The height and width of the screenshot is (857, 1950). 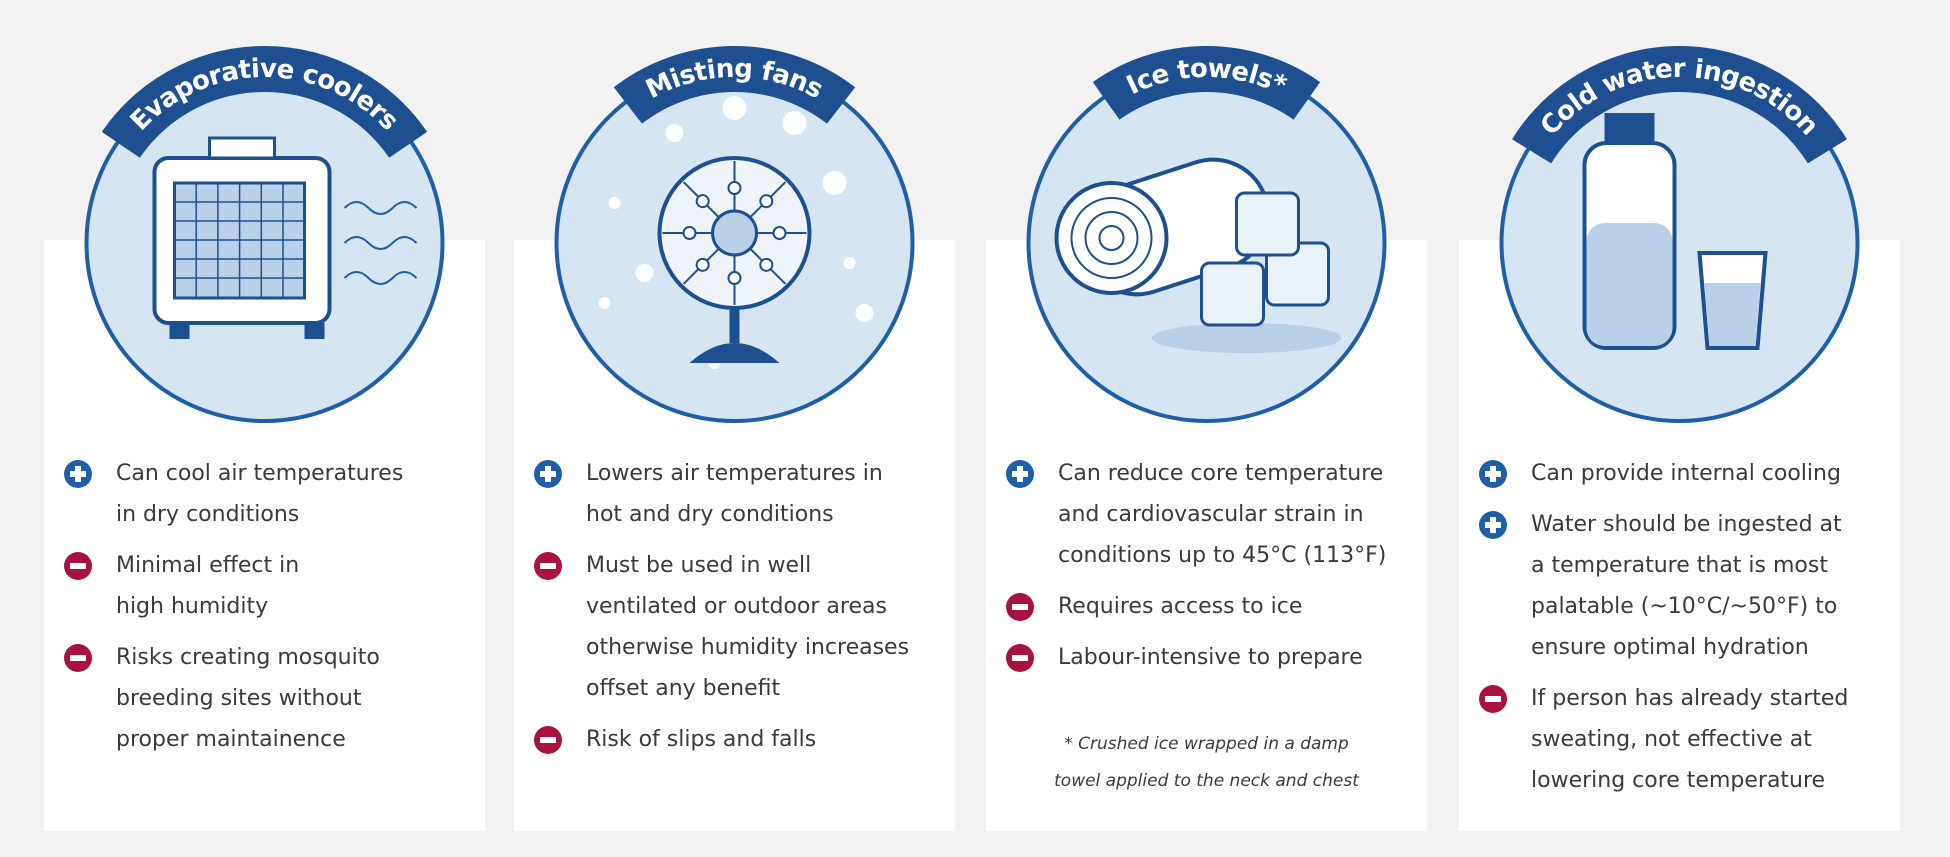 I want to click on bottle-cap, so click(x=1629, y=127).